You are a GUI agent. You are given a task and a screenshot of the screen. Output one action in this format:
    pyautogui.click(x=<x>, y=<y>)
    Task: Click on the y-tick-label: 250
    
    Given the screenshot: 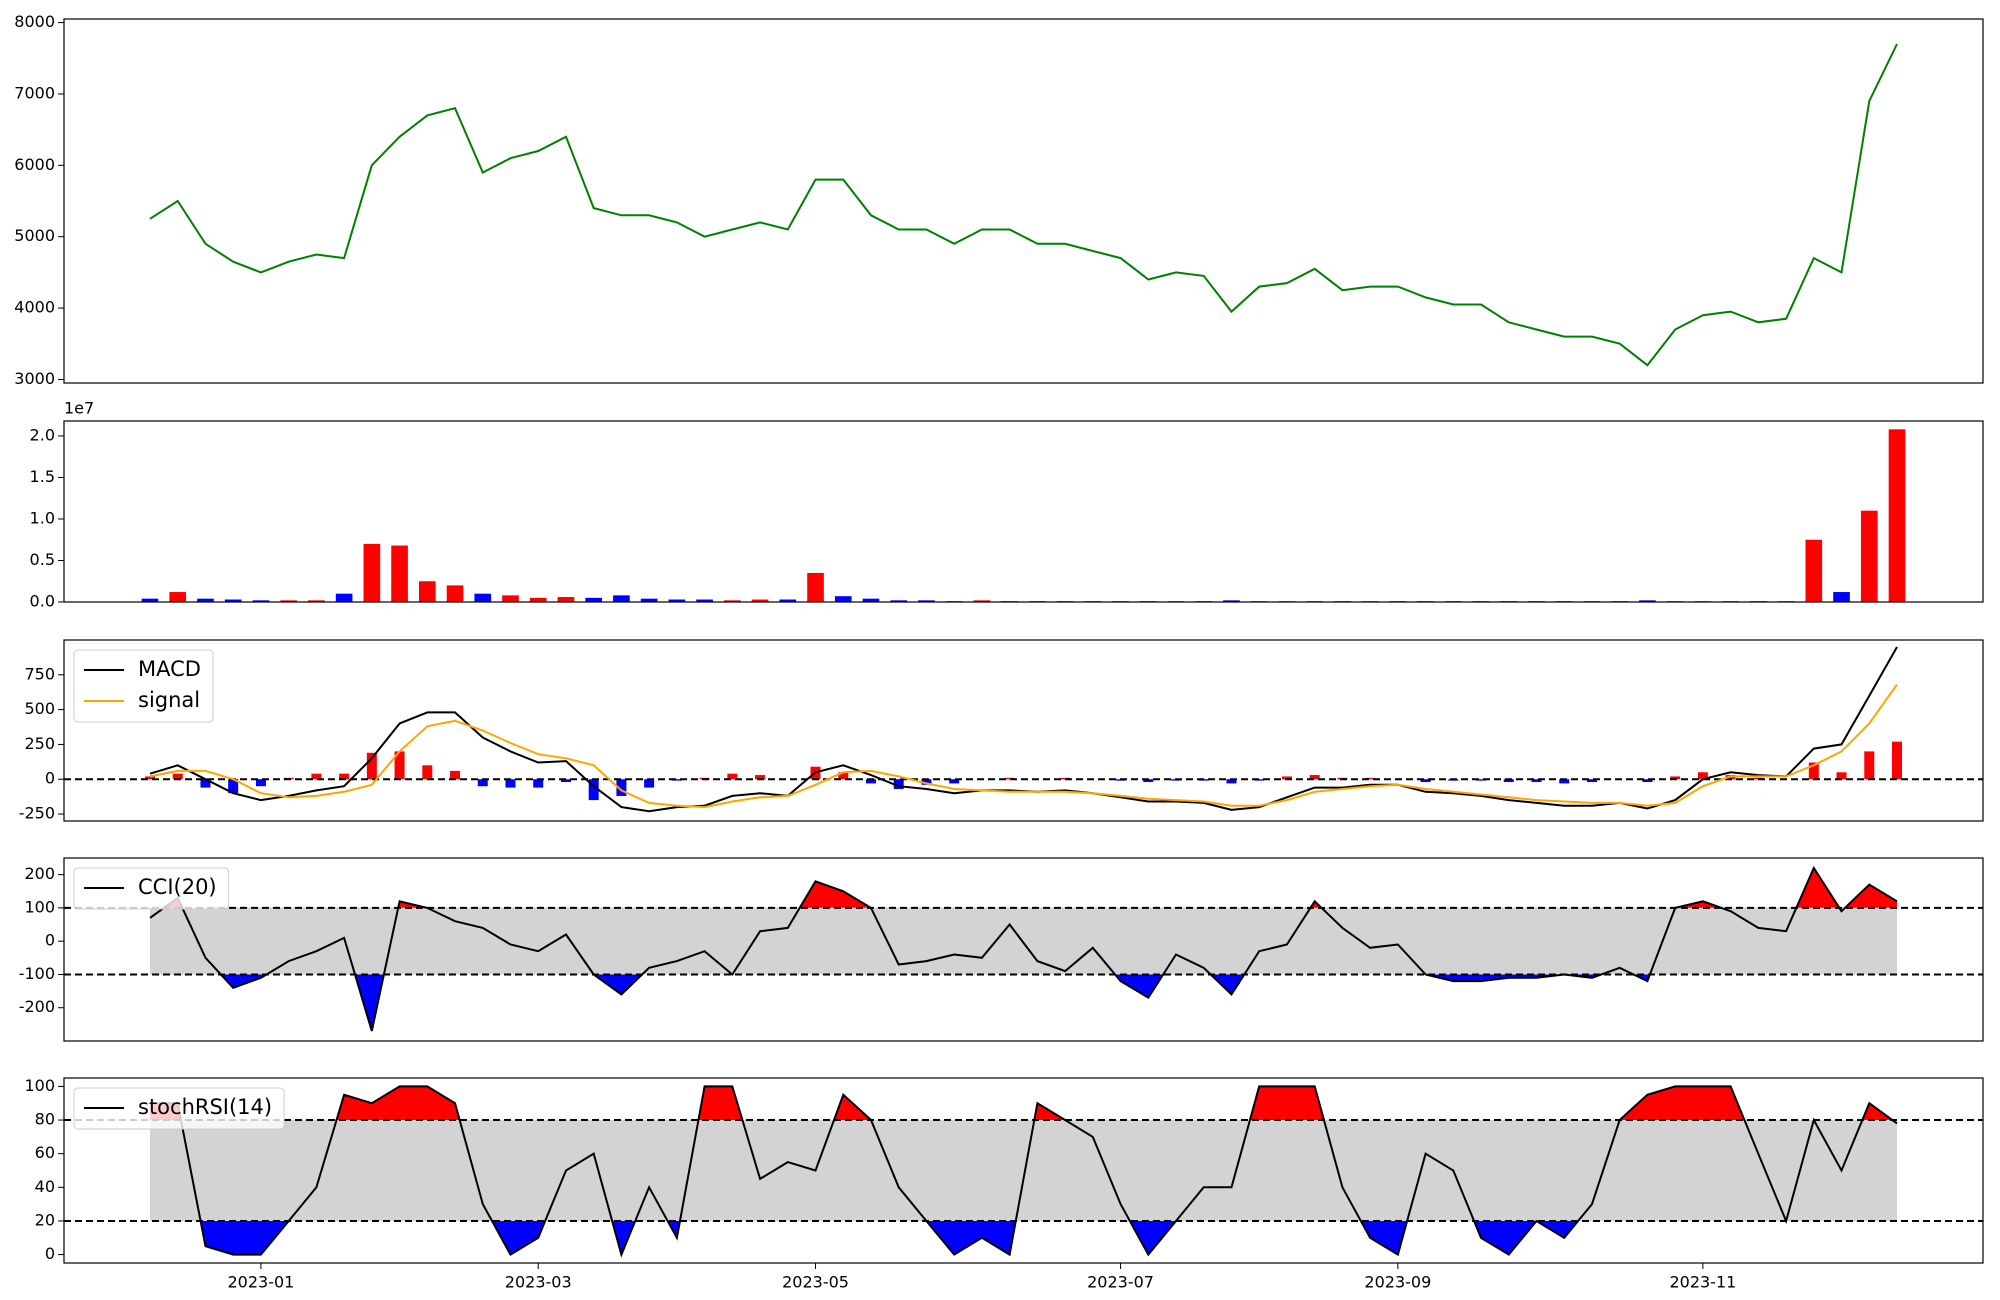 What is the action you would take?
    pyautogui.click(x=39, y=743)
    